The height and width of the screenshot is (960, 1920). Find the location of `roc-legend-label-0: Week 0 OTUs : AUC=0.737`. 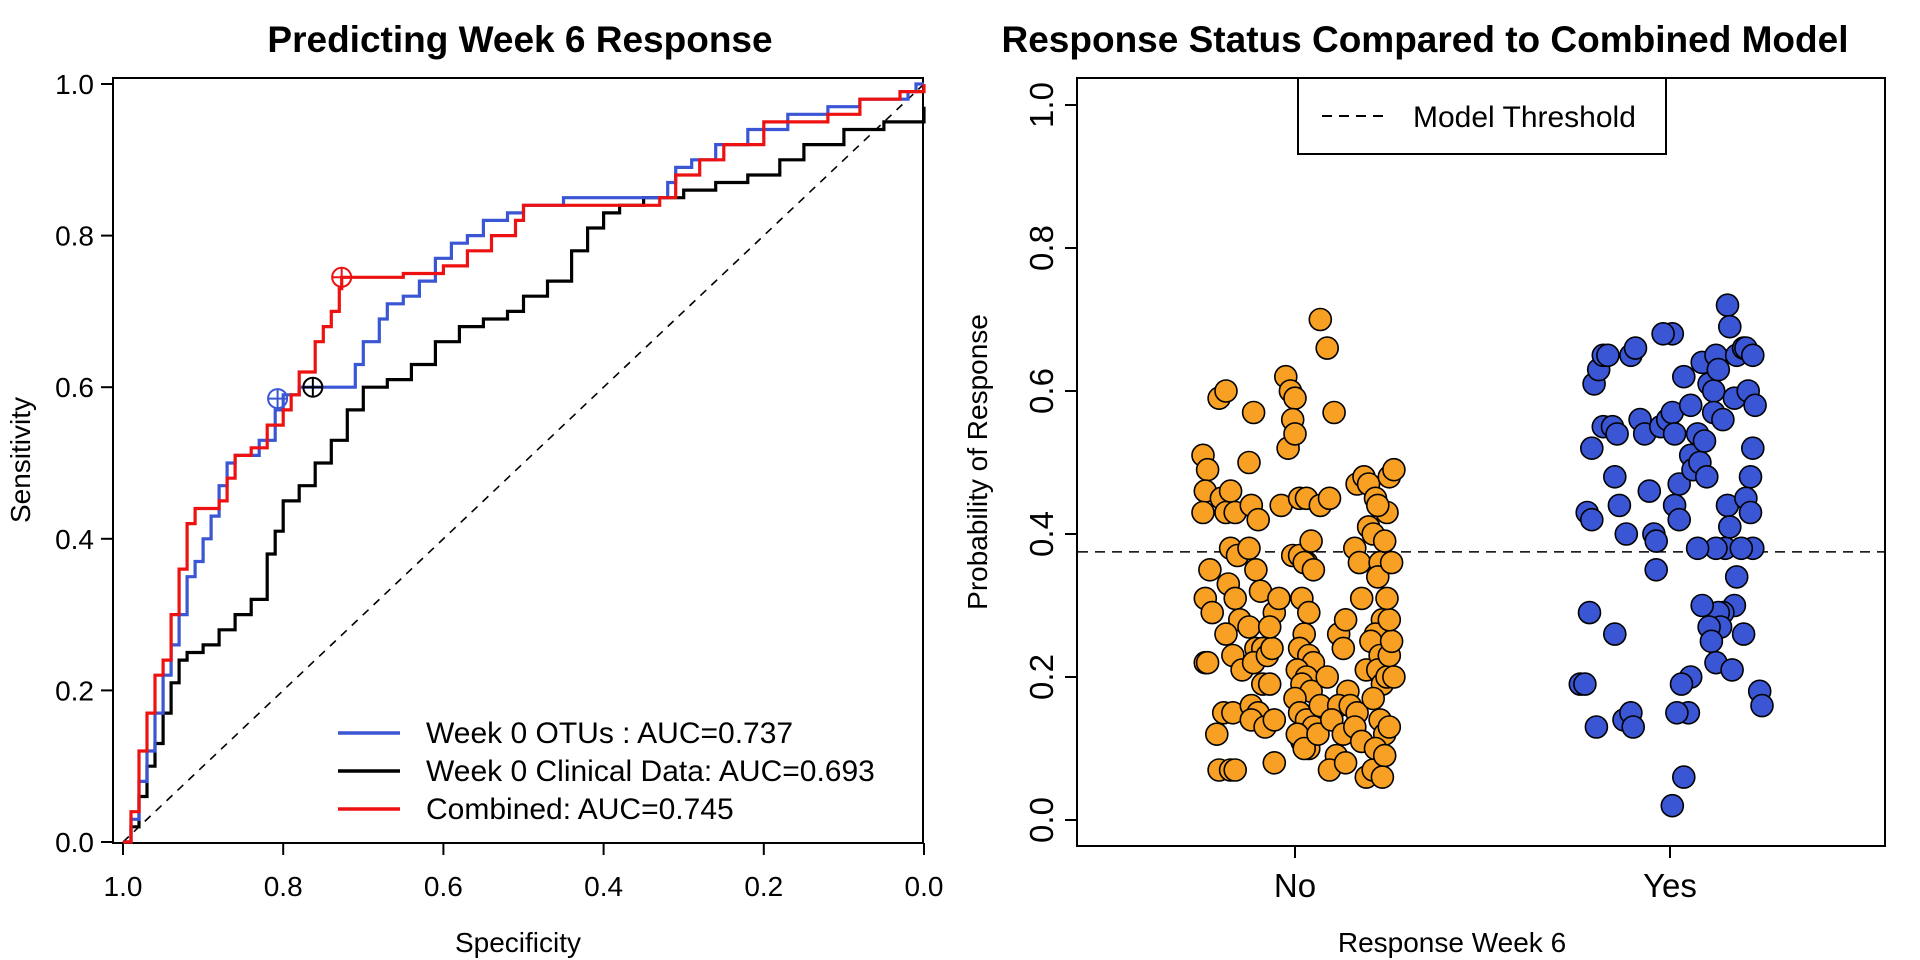

roc-legend-label-0: Week 0 OTUs : AUC=0.737 is located at coordinates (609, 733).